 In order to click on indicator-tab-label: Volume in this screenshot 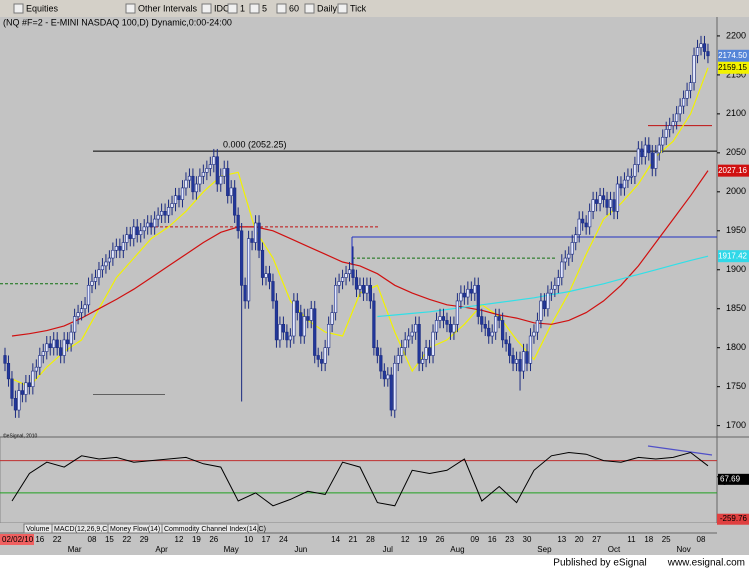, I will do `click(37, 529)`.